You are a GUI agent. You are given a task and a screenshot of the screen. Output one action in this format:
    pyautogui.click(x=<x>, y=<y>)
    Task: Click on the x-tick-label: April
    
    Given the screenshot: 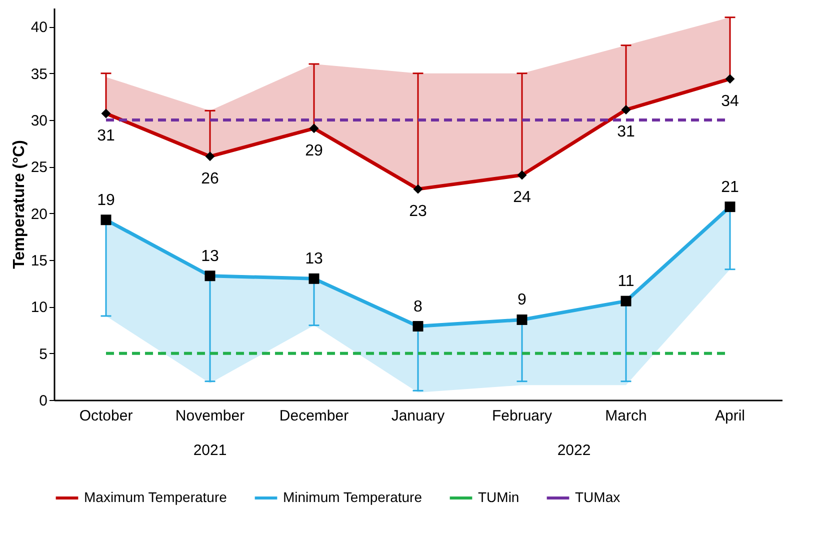 What is the action you would take?
    pyautogui.click(x=730, y=416)
    